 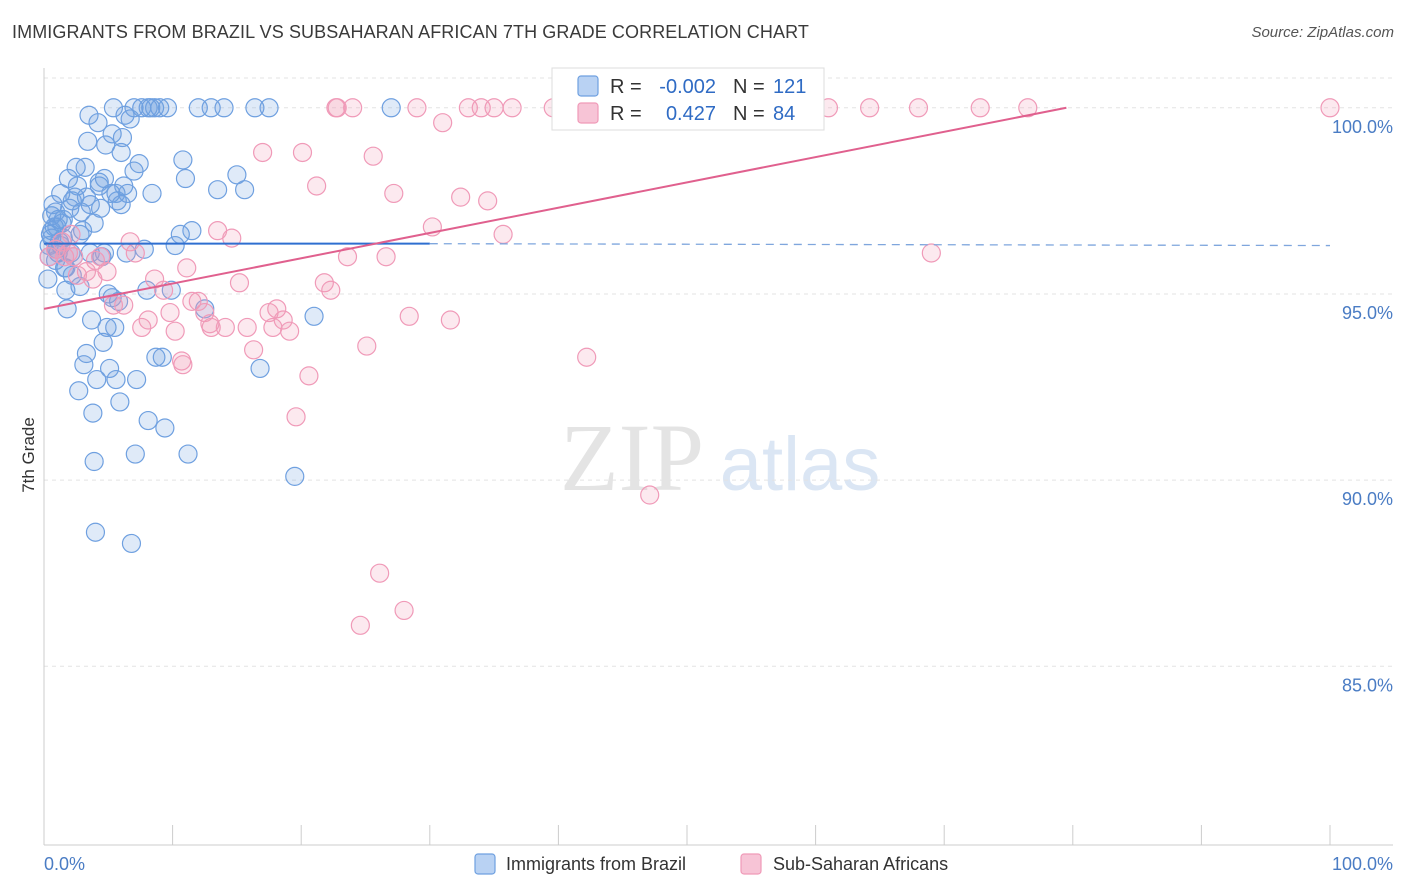 What do you see at coordinates (687, 87) in the screenshot?
I see `legend-r-value-brazil: -0.002` at bounding box center [687, 87].